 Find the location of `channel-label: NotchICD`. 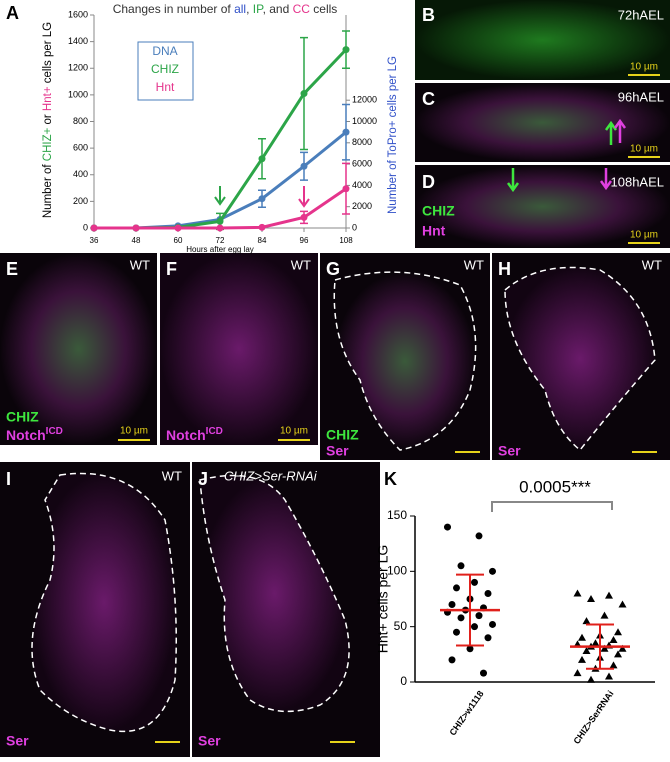

channel-label: NotchICD is located at coordinates (34, 434).